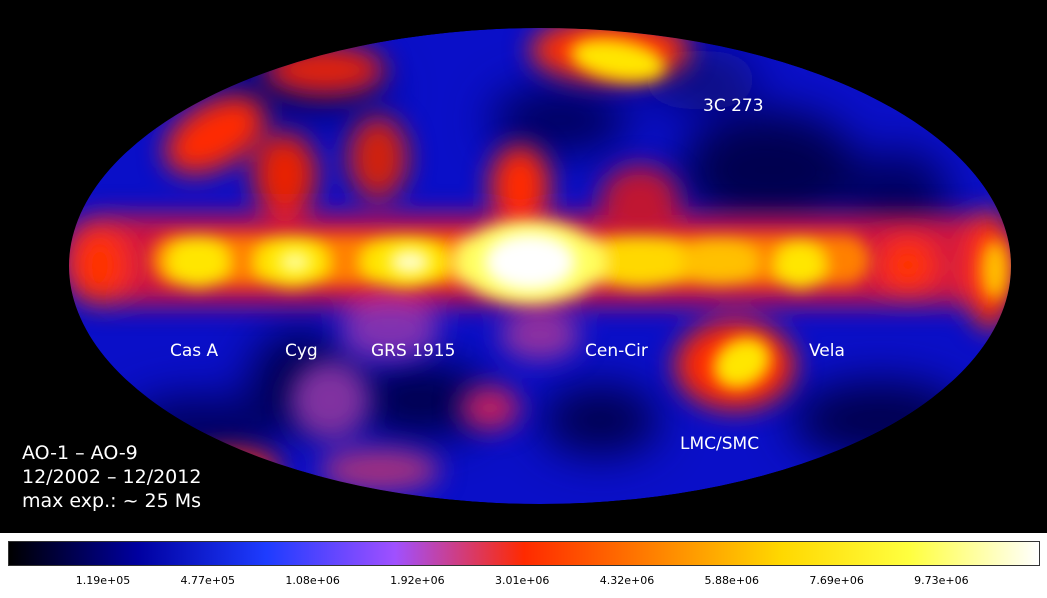  I want to click on colorbar-tick-label: 1.08e+06, so click(312, 580).